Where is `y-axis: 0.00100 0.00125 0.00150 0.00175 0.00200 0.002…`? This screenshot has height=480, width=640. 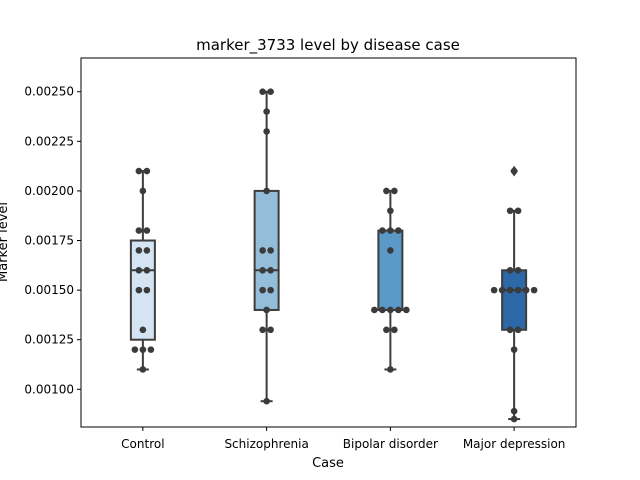 y-axis: 0.00100 0.00125 0.00150 0.00175 0.00200 0.002… is located at coordinates (52, 240).